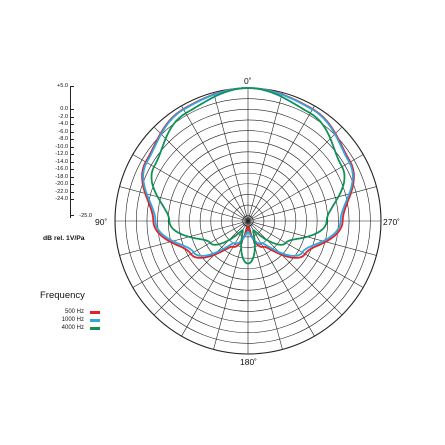 The image size is (445, 445). What do you see at coordinates (63, 139) in the screenshot?
I see `scale-tick-label: -8.0` at bounding box center [63, 139].